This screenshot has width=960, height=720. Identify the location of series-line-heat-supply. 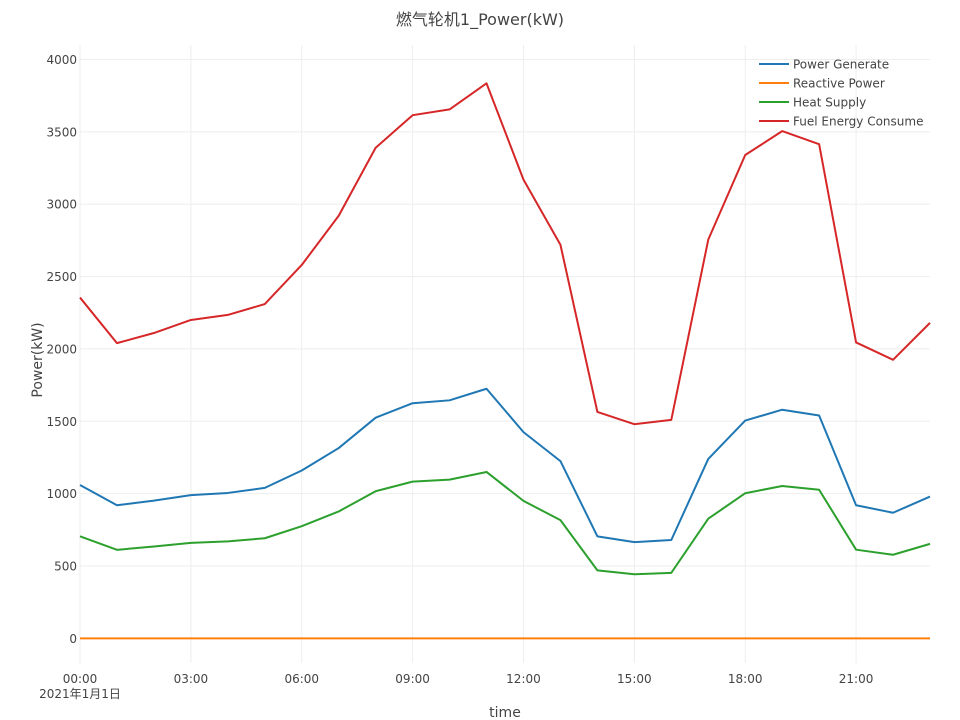
(505, 523).